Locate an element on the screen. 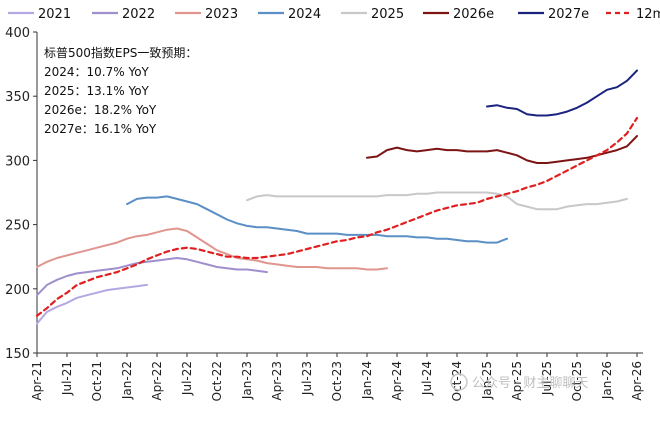  x-tick-label: Apr-25 is located at coordinates (517, 381).